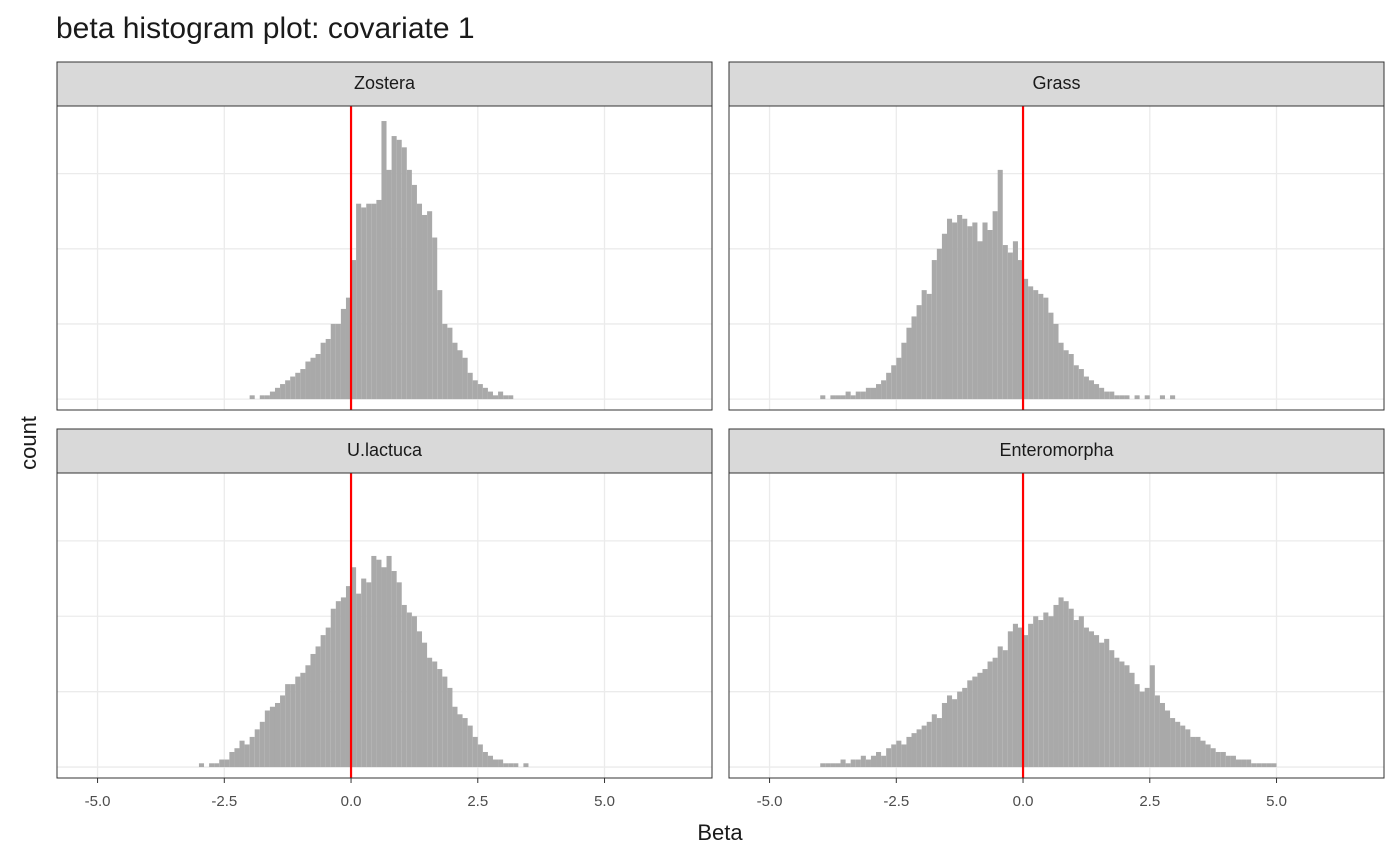  What do you see at coordinates (896, 801) in the screenshot?
I see `x-tick-label: -2.5` at bounding box center [896, 801].